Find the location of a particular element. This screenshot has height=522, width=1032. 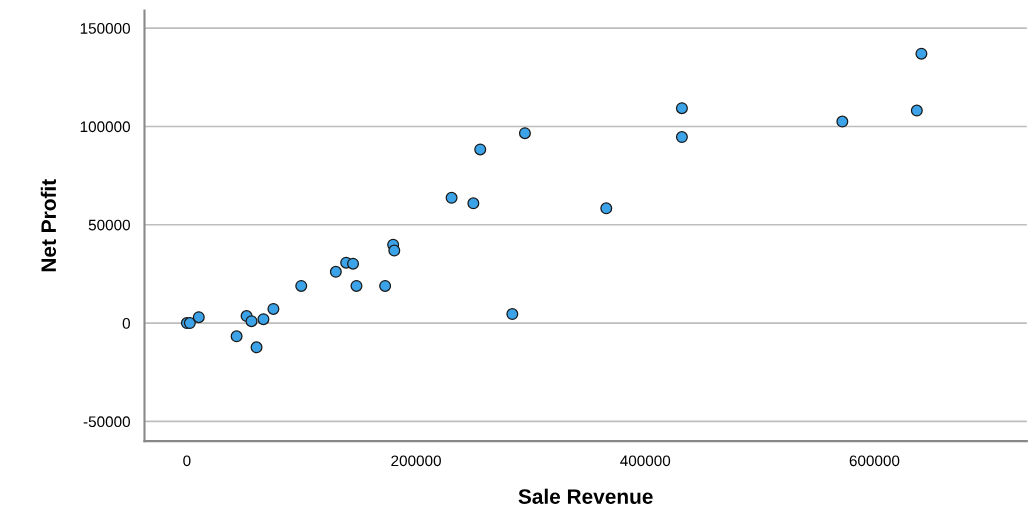

y-tick-label: 100000 is located at coordinates (105, 127).